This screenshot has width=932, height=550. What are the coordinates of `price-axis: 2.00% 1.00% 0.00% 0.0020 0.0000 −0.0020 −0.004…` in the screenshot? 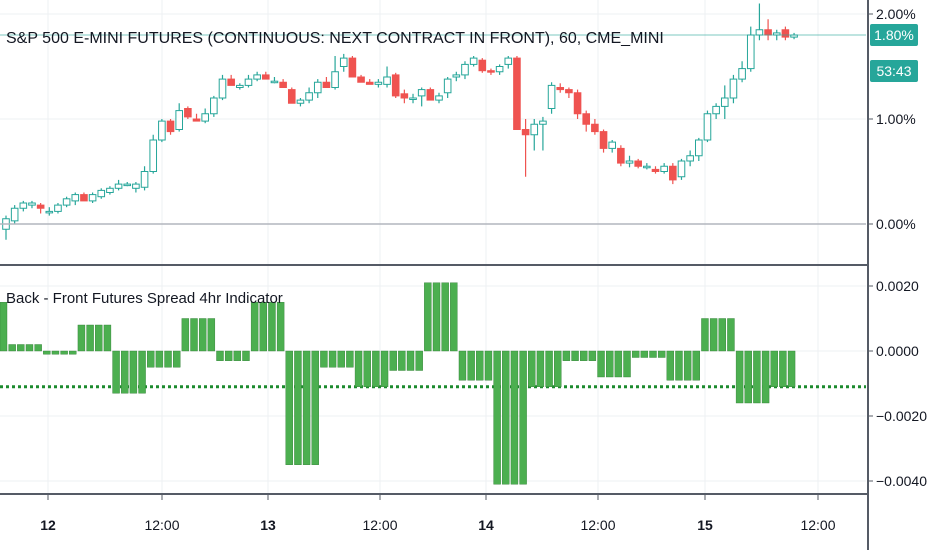 It's located at (897, 247).